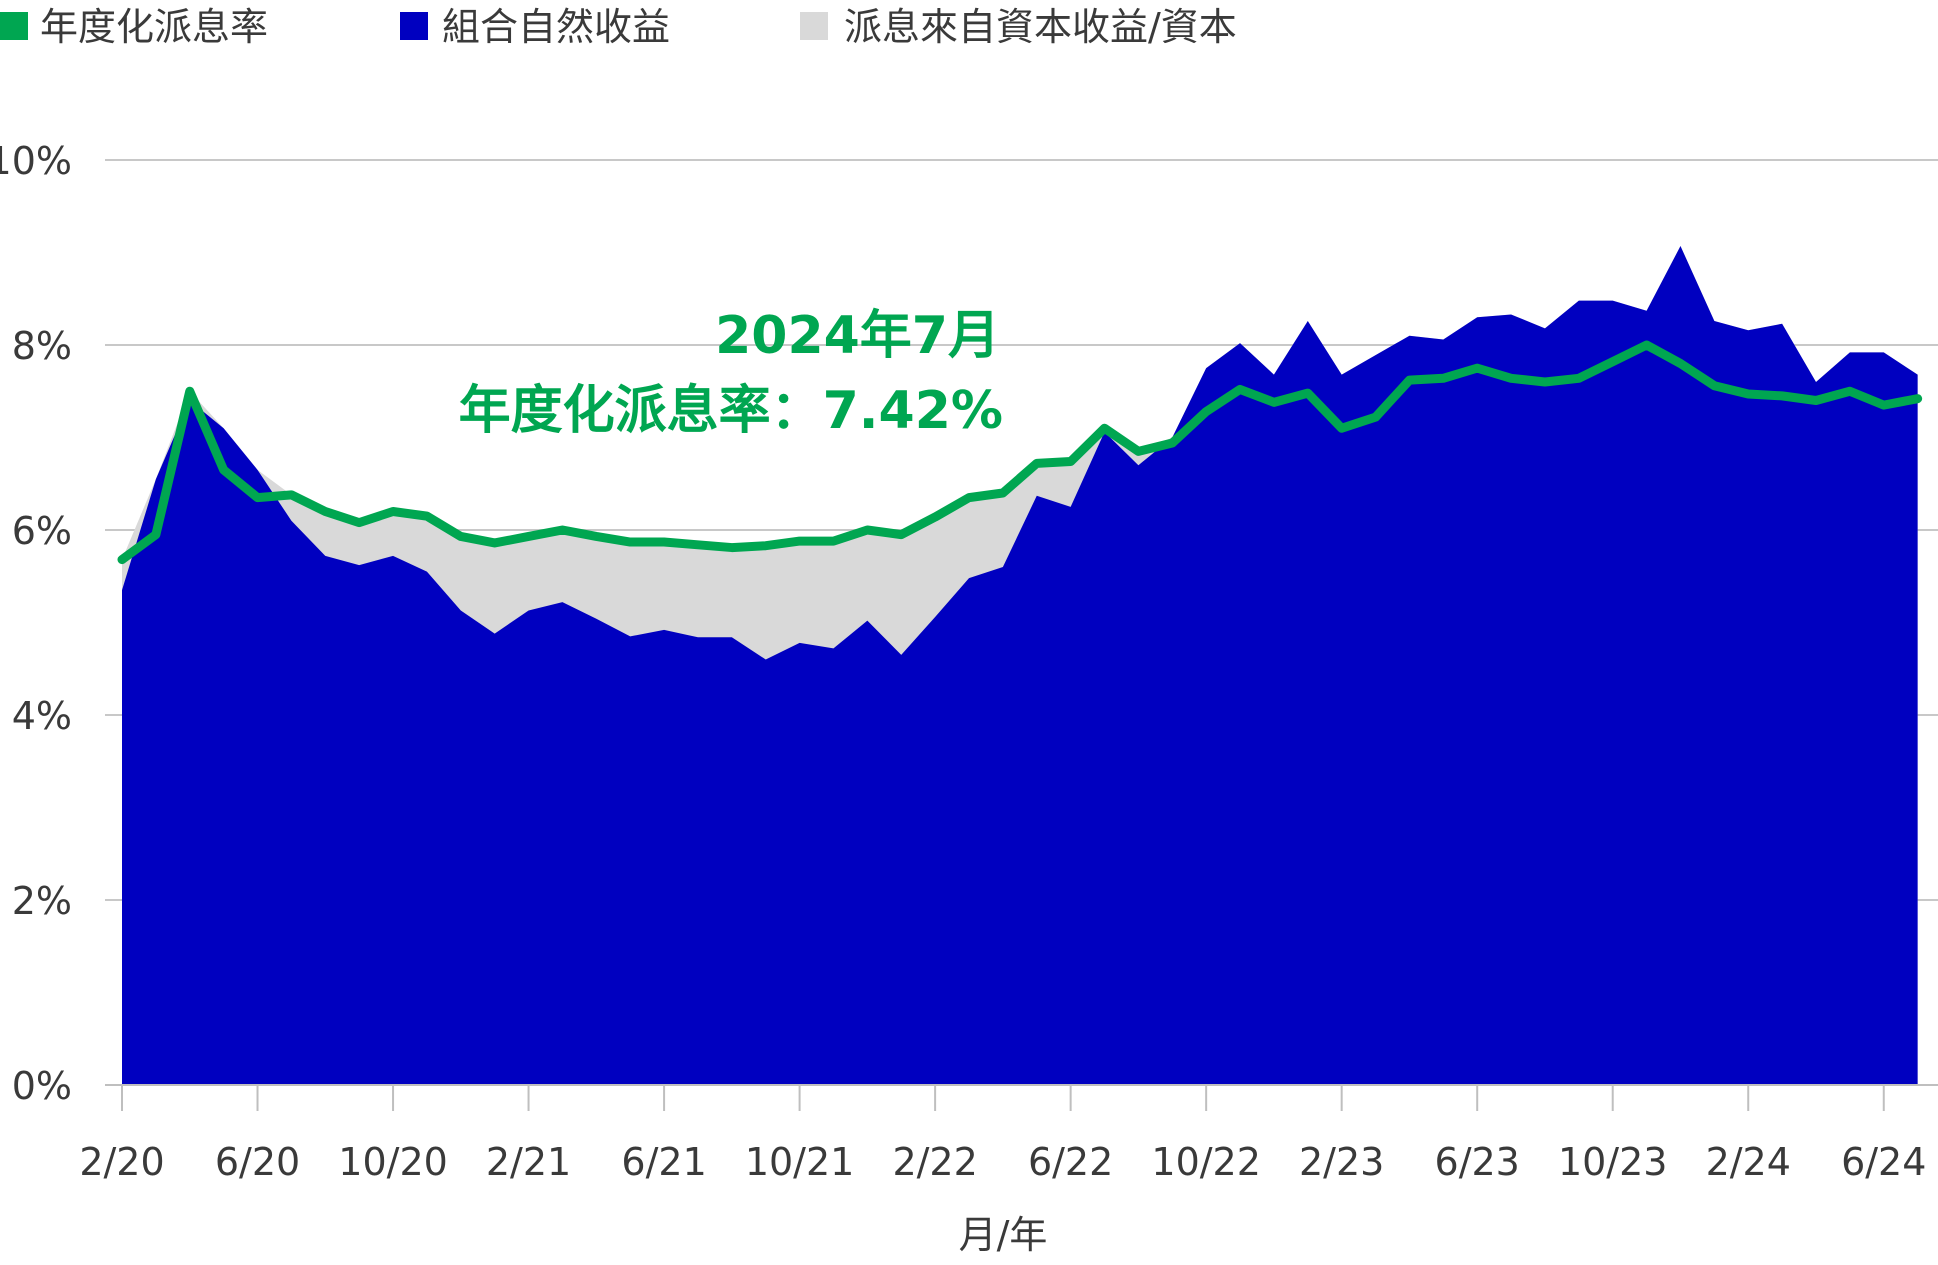  Describe the element at coordinates (36, 161) in the screenshot. I see `y-tick-label: 10%` at that location.